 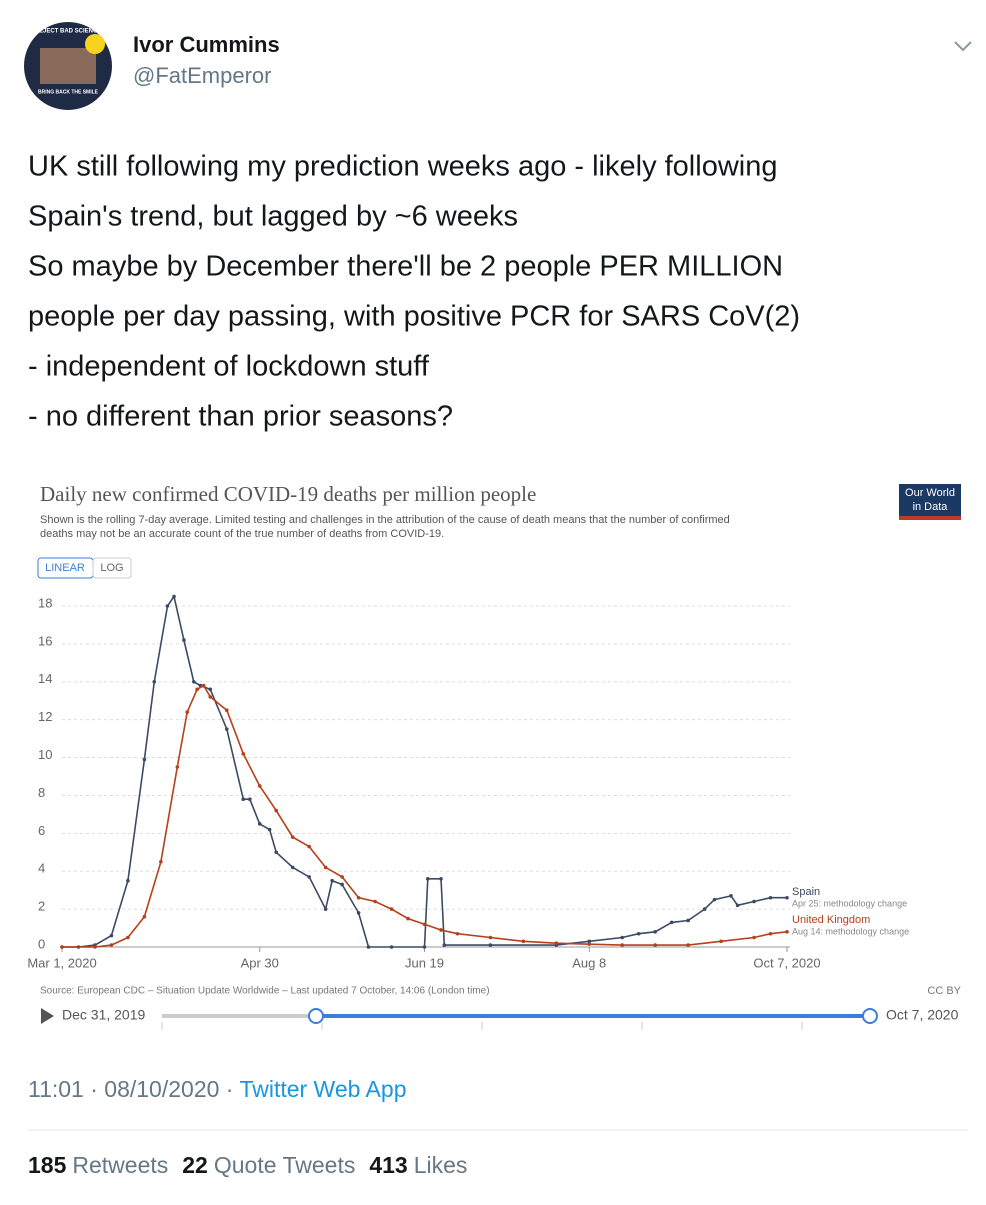 What do you see at coordinates (944, 991) in the screenshot?
I see `license: CC BY` at bounding box center [944, 991].